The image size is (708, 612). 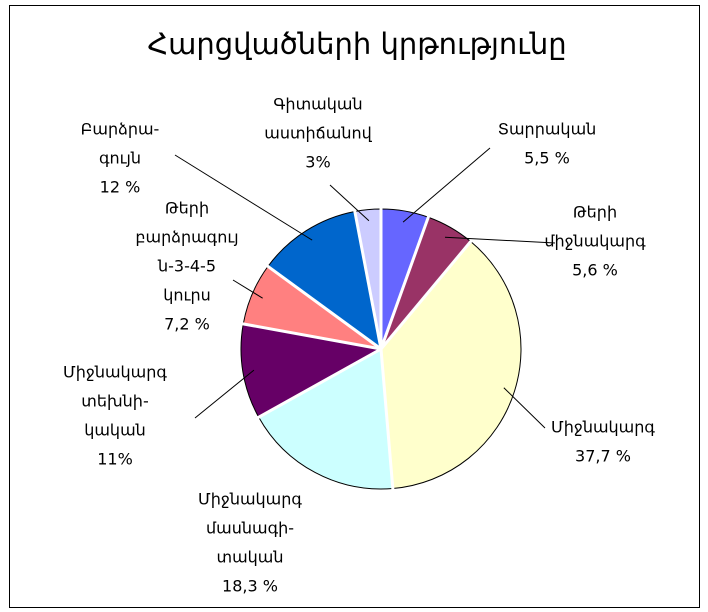 What do you see at coordinates (120, 187) in the screenshot?
I see `value-label: 12 %` at bounding box center [120, 187].